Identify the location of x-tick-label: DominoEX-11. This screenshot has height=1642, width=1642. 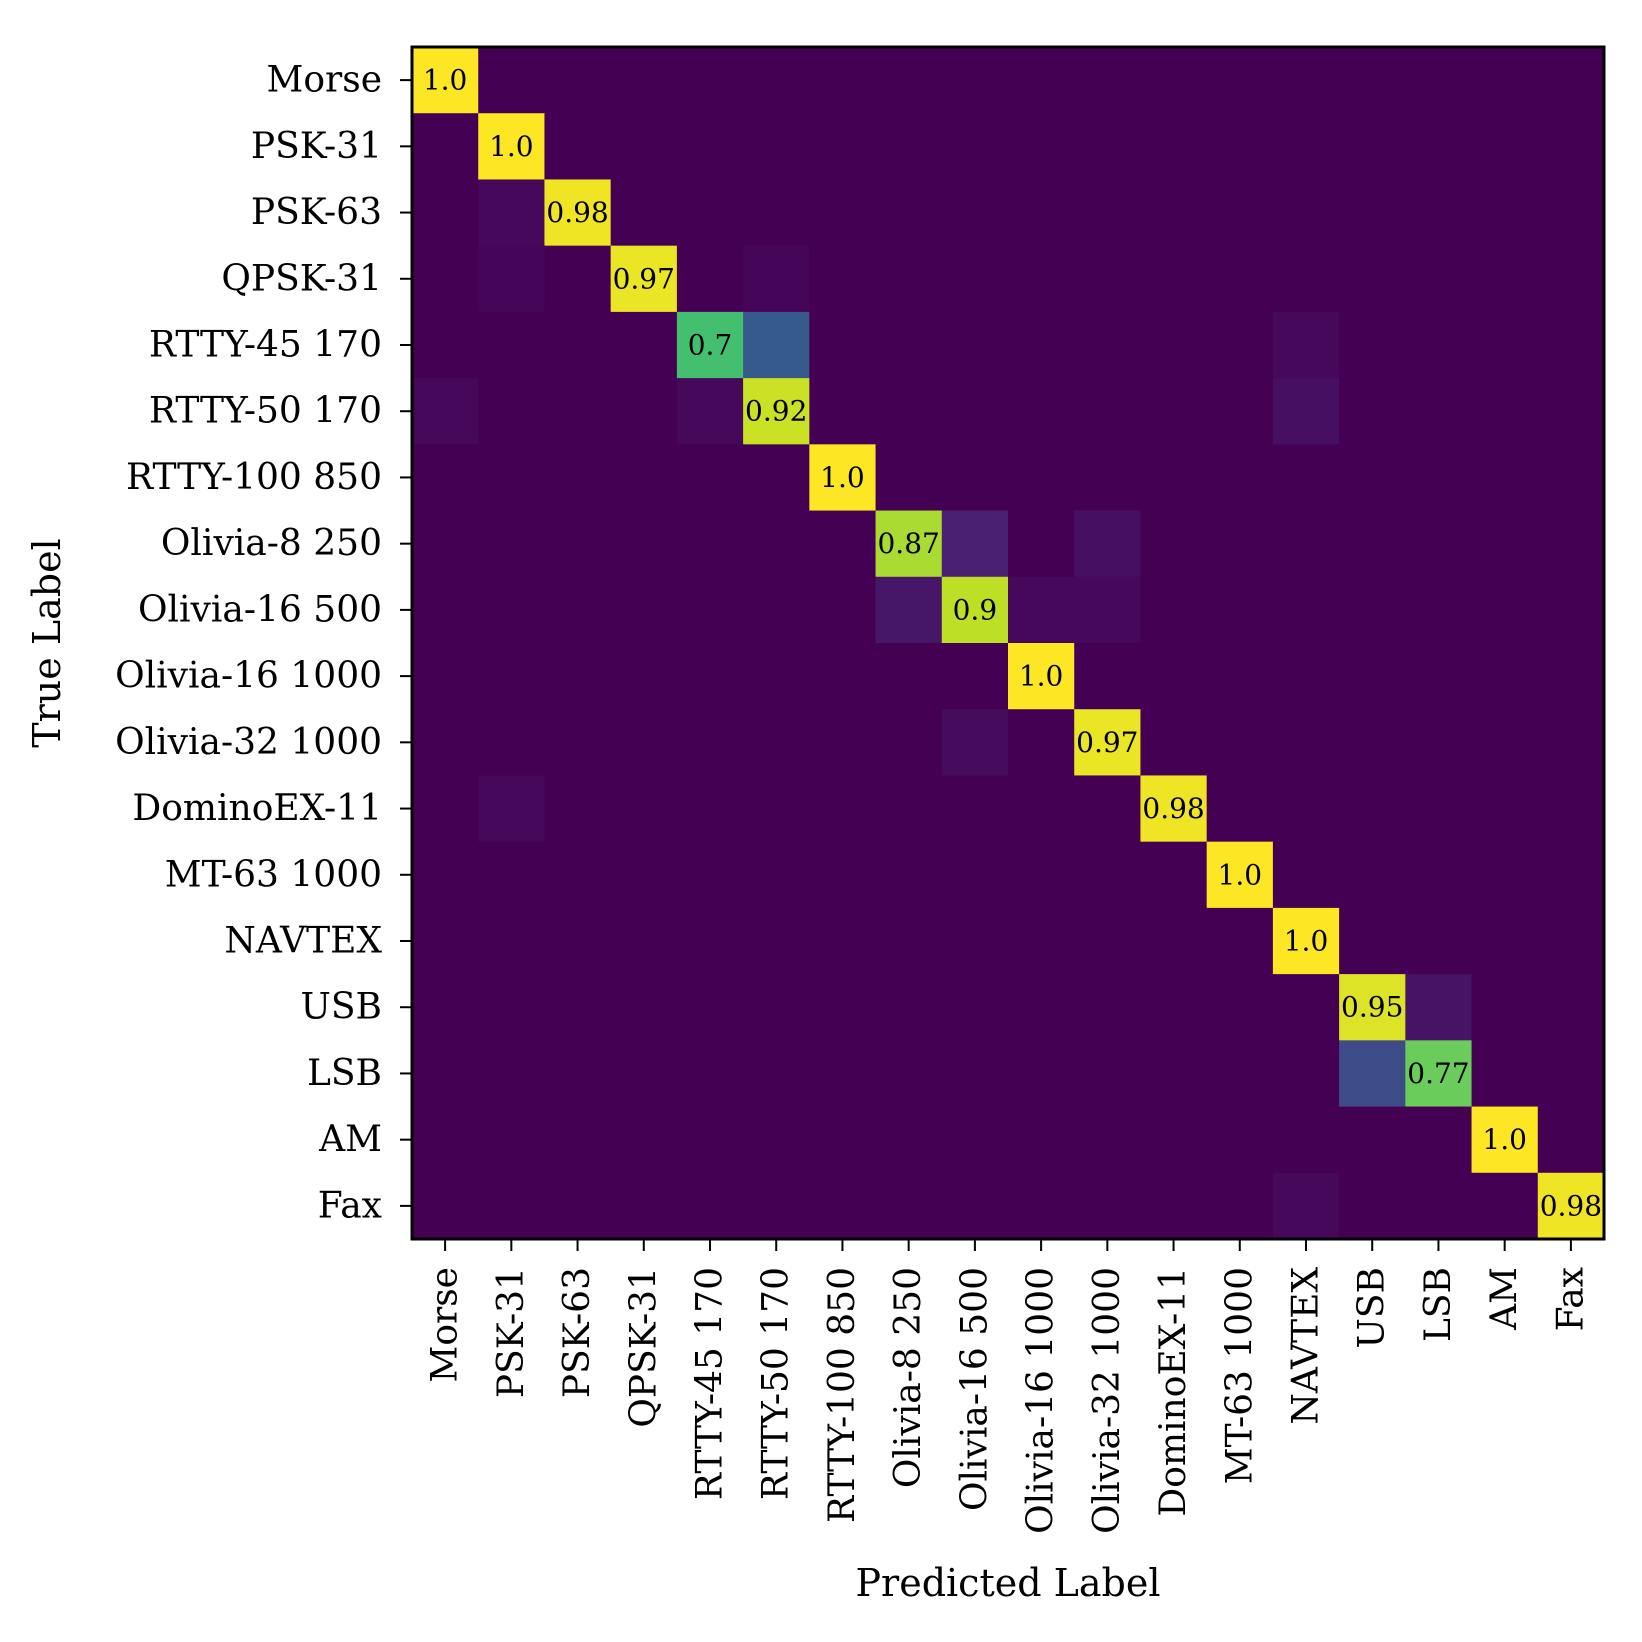
(1173, 1392).